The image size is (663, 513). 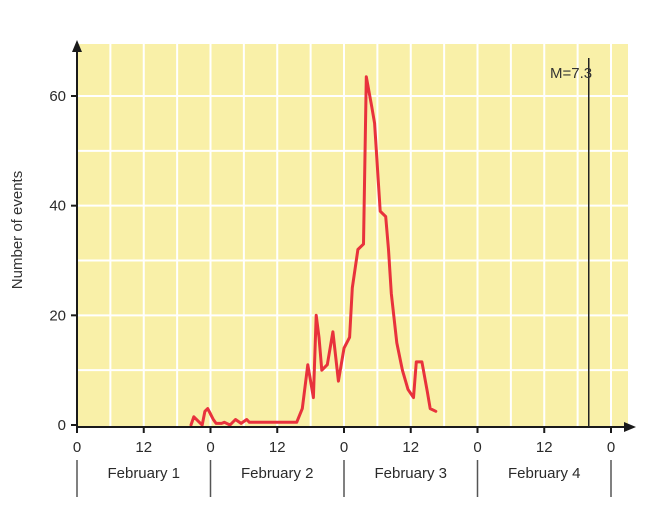 I want to click on day-label: February 3, so click(x=410, y=473).